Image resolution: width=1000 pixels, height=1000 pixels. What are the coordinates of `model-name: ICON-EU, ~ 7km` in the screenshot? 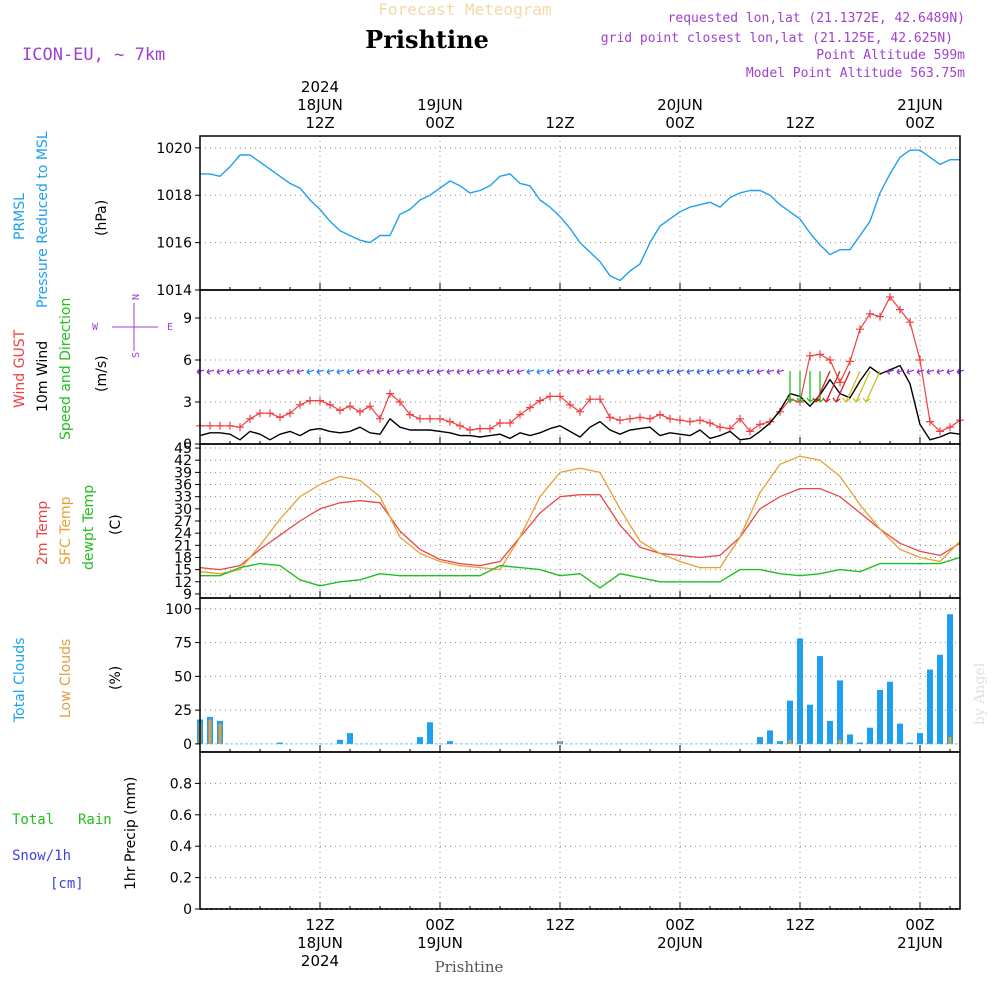 It's located at (93, 55).